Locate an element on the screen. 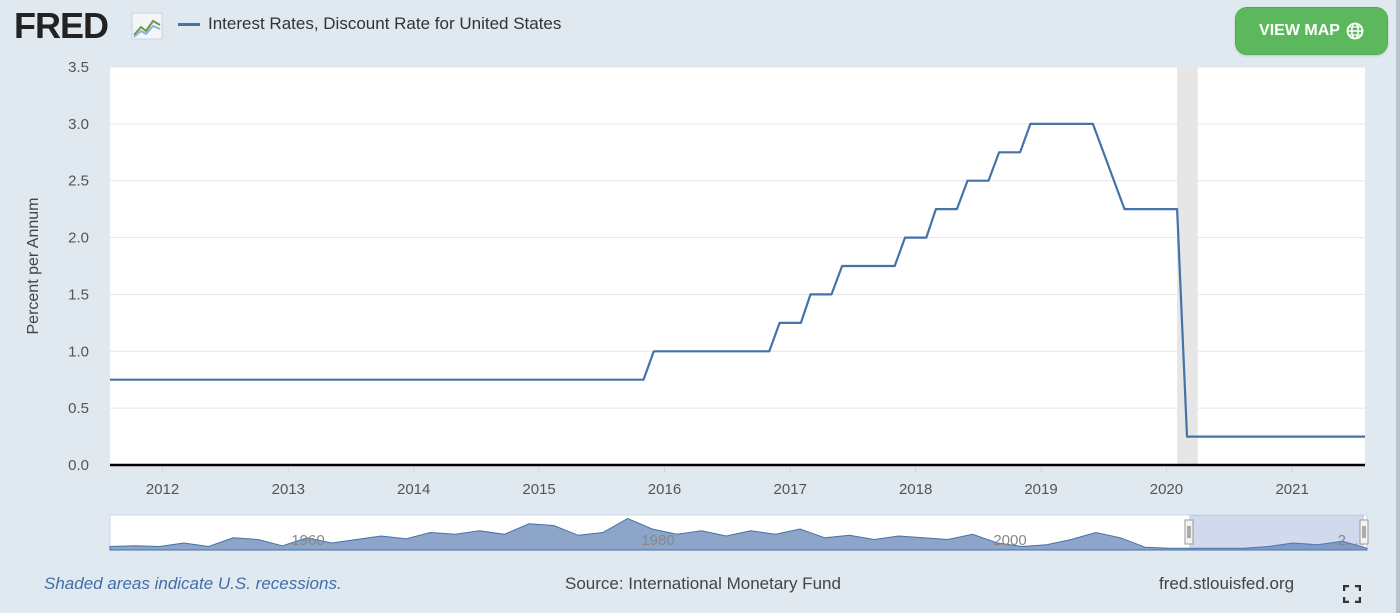 This screenshot has width=1400, height=613. globe-icon is located at coordinates (1355, 31).